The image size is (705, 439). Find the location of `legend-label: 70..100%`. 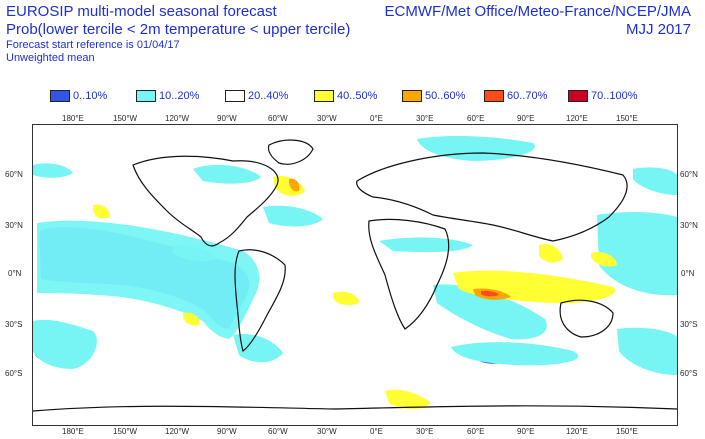

legend-label: 70..100% is located at coordinates (614, 96).